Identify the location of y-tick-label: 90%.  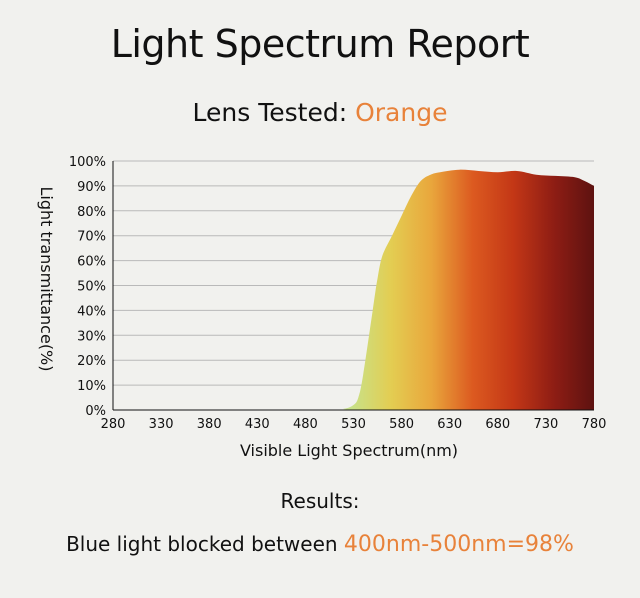
(91, 187).